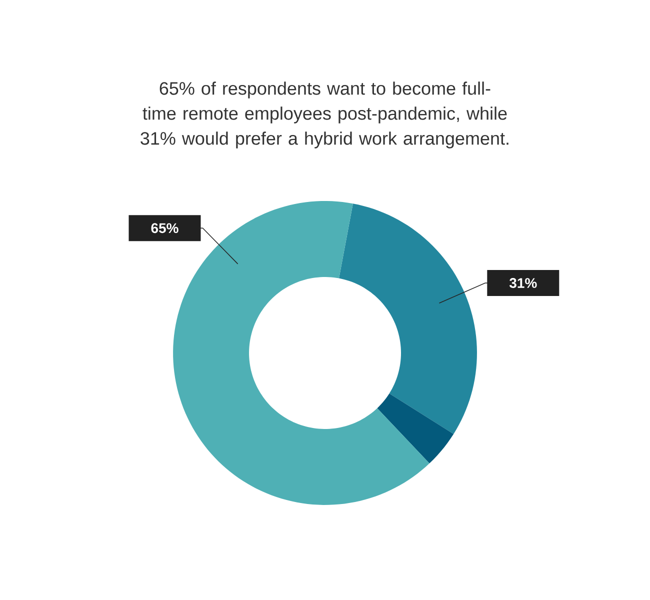  What do you see at coordinates (523, 283) in the screenshot?
I see `data-label: 31%` at bounding box center [523, 283].